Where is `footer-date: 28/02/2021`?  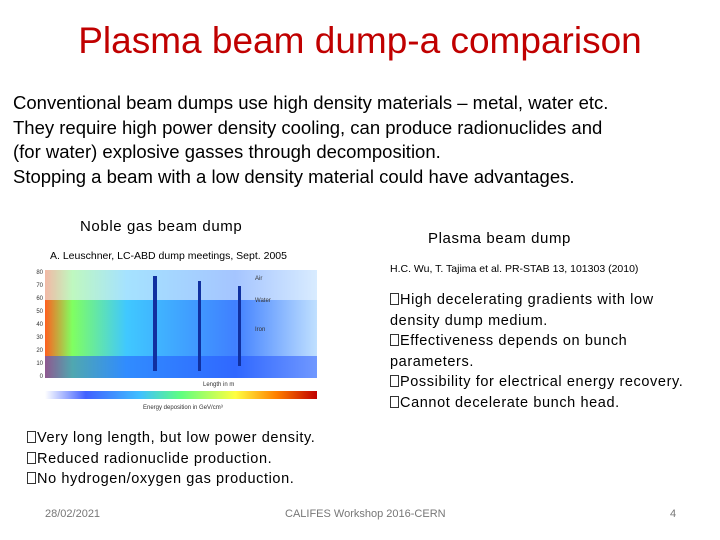 footer-date: 28/02/2021 is located at coordinates (73, 514).